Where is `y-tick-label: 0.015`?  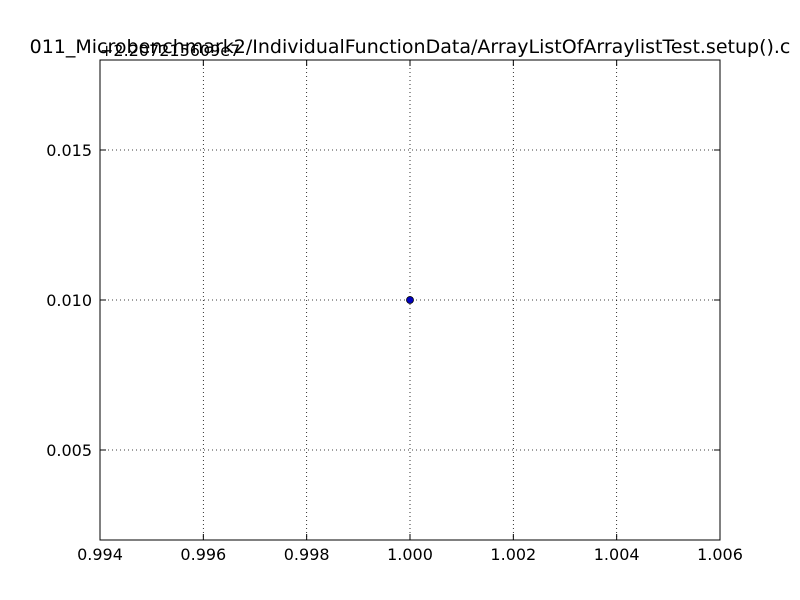 y-tick-label: 0.015 is located at coordinates (69, 150).